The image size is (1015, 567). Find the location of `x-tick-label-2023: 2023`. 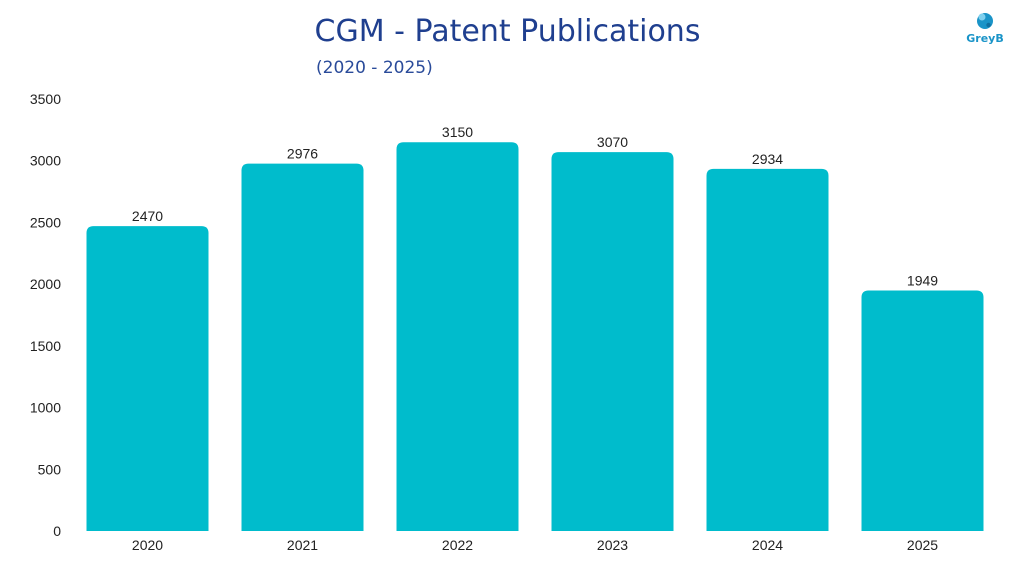

x-tick-label-2023: 2023 is located at coordinates (612, 545).